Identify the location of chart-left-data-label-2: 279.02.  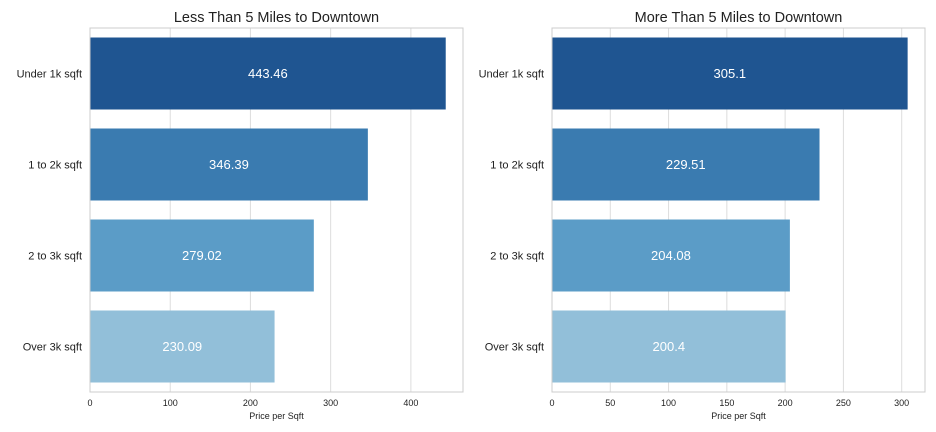
(202, 255).